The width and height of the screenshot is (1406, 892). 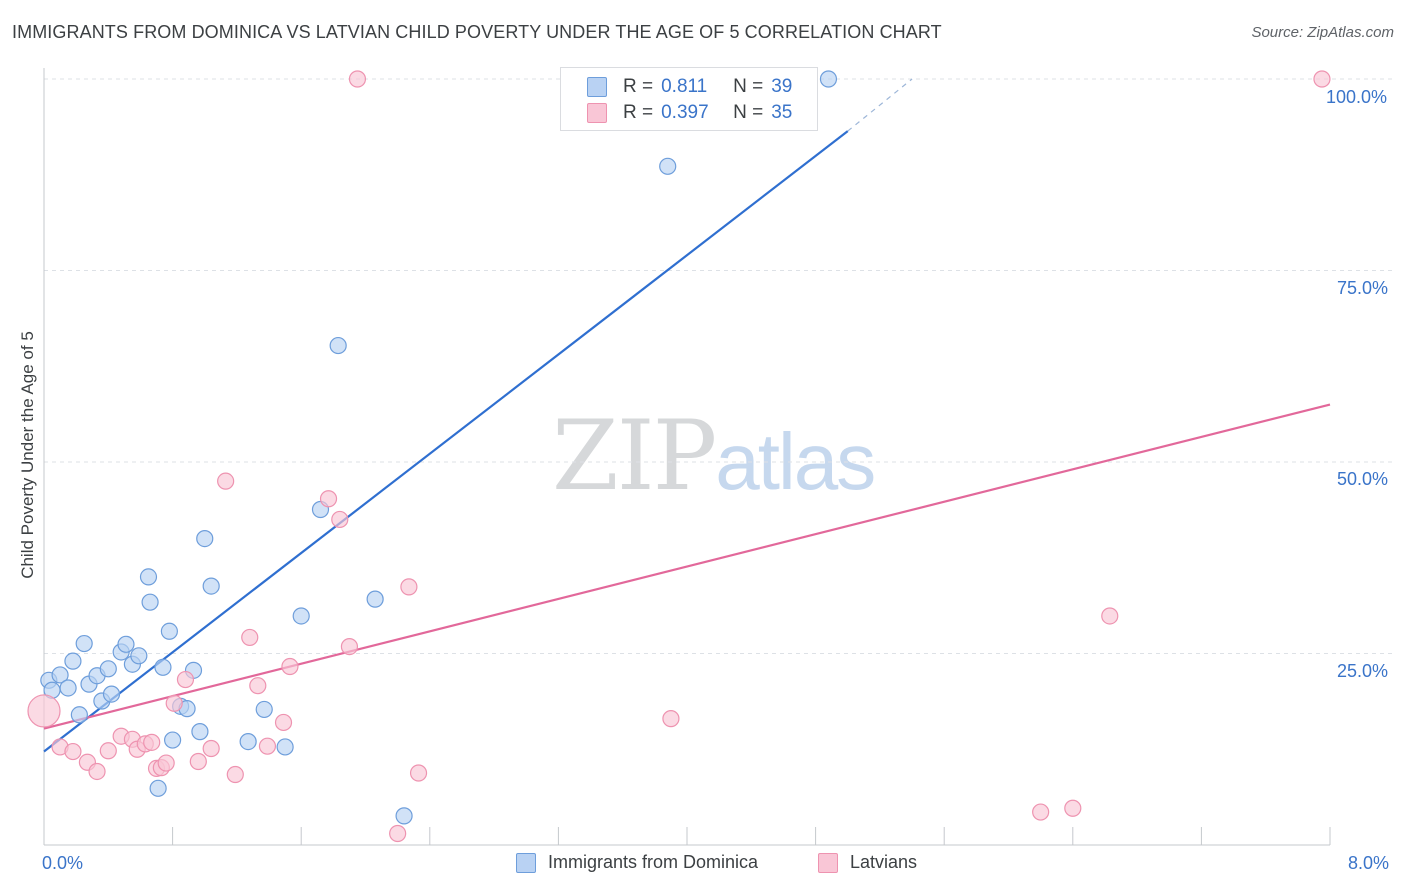 What do you see at coordinates (1357, 97) in the screenshot?
I see `y-tick-100: 100.0%` at bounding box center [1357, 97].